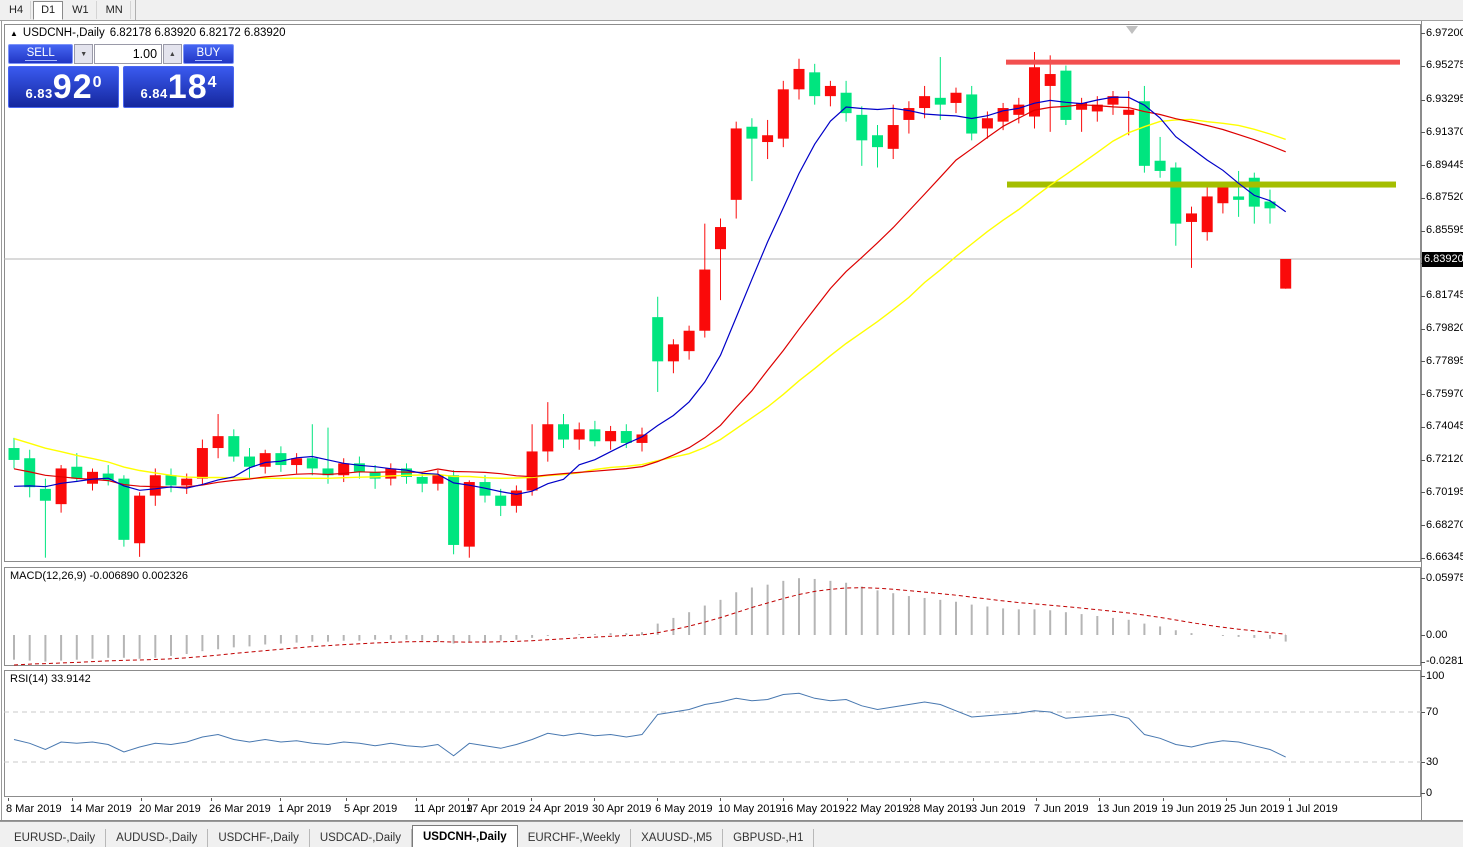 Image resolution: width=1463 pixels, height=847 pixels. Describe the element at coordinates (1444, 393) in the screenshot. I see `price-tick-label: 6.75970` at that location.